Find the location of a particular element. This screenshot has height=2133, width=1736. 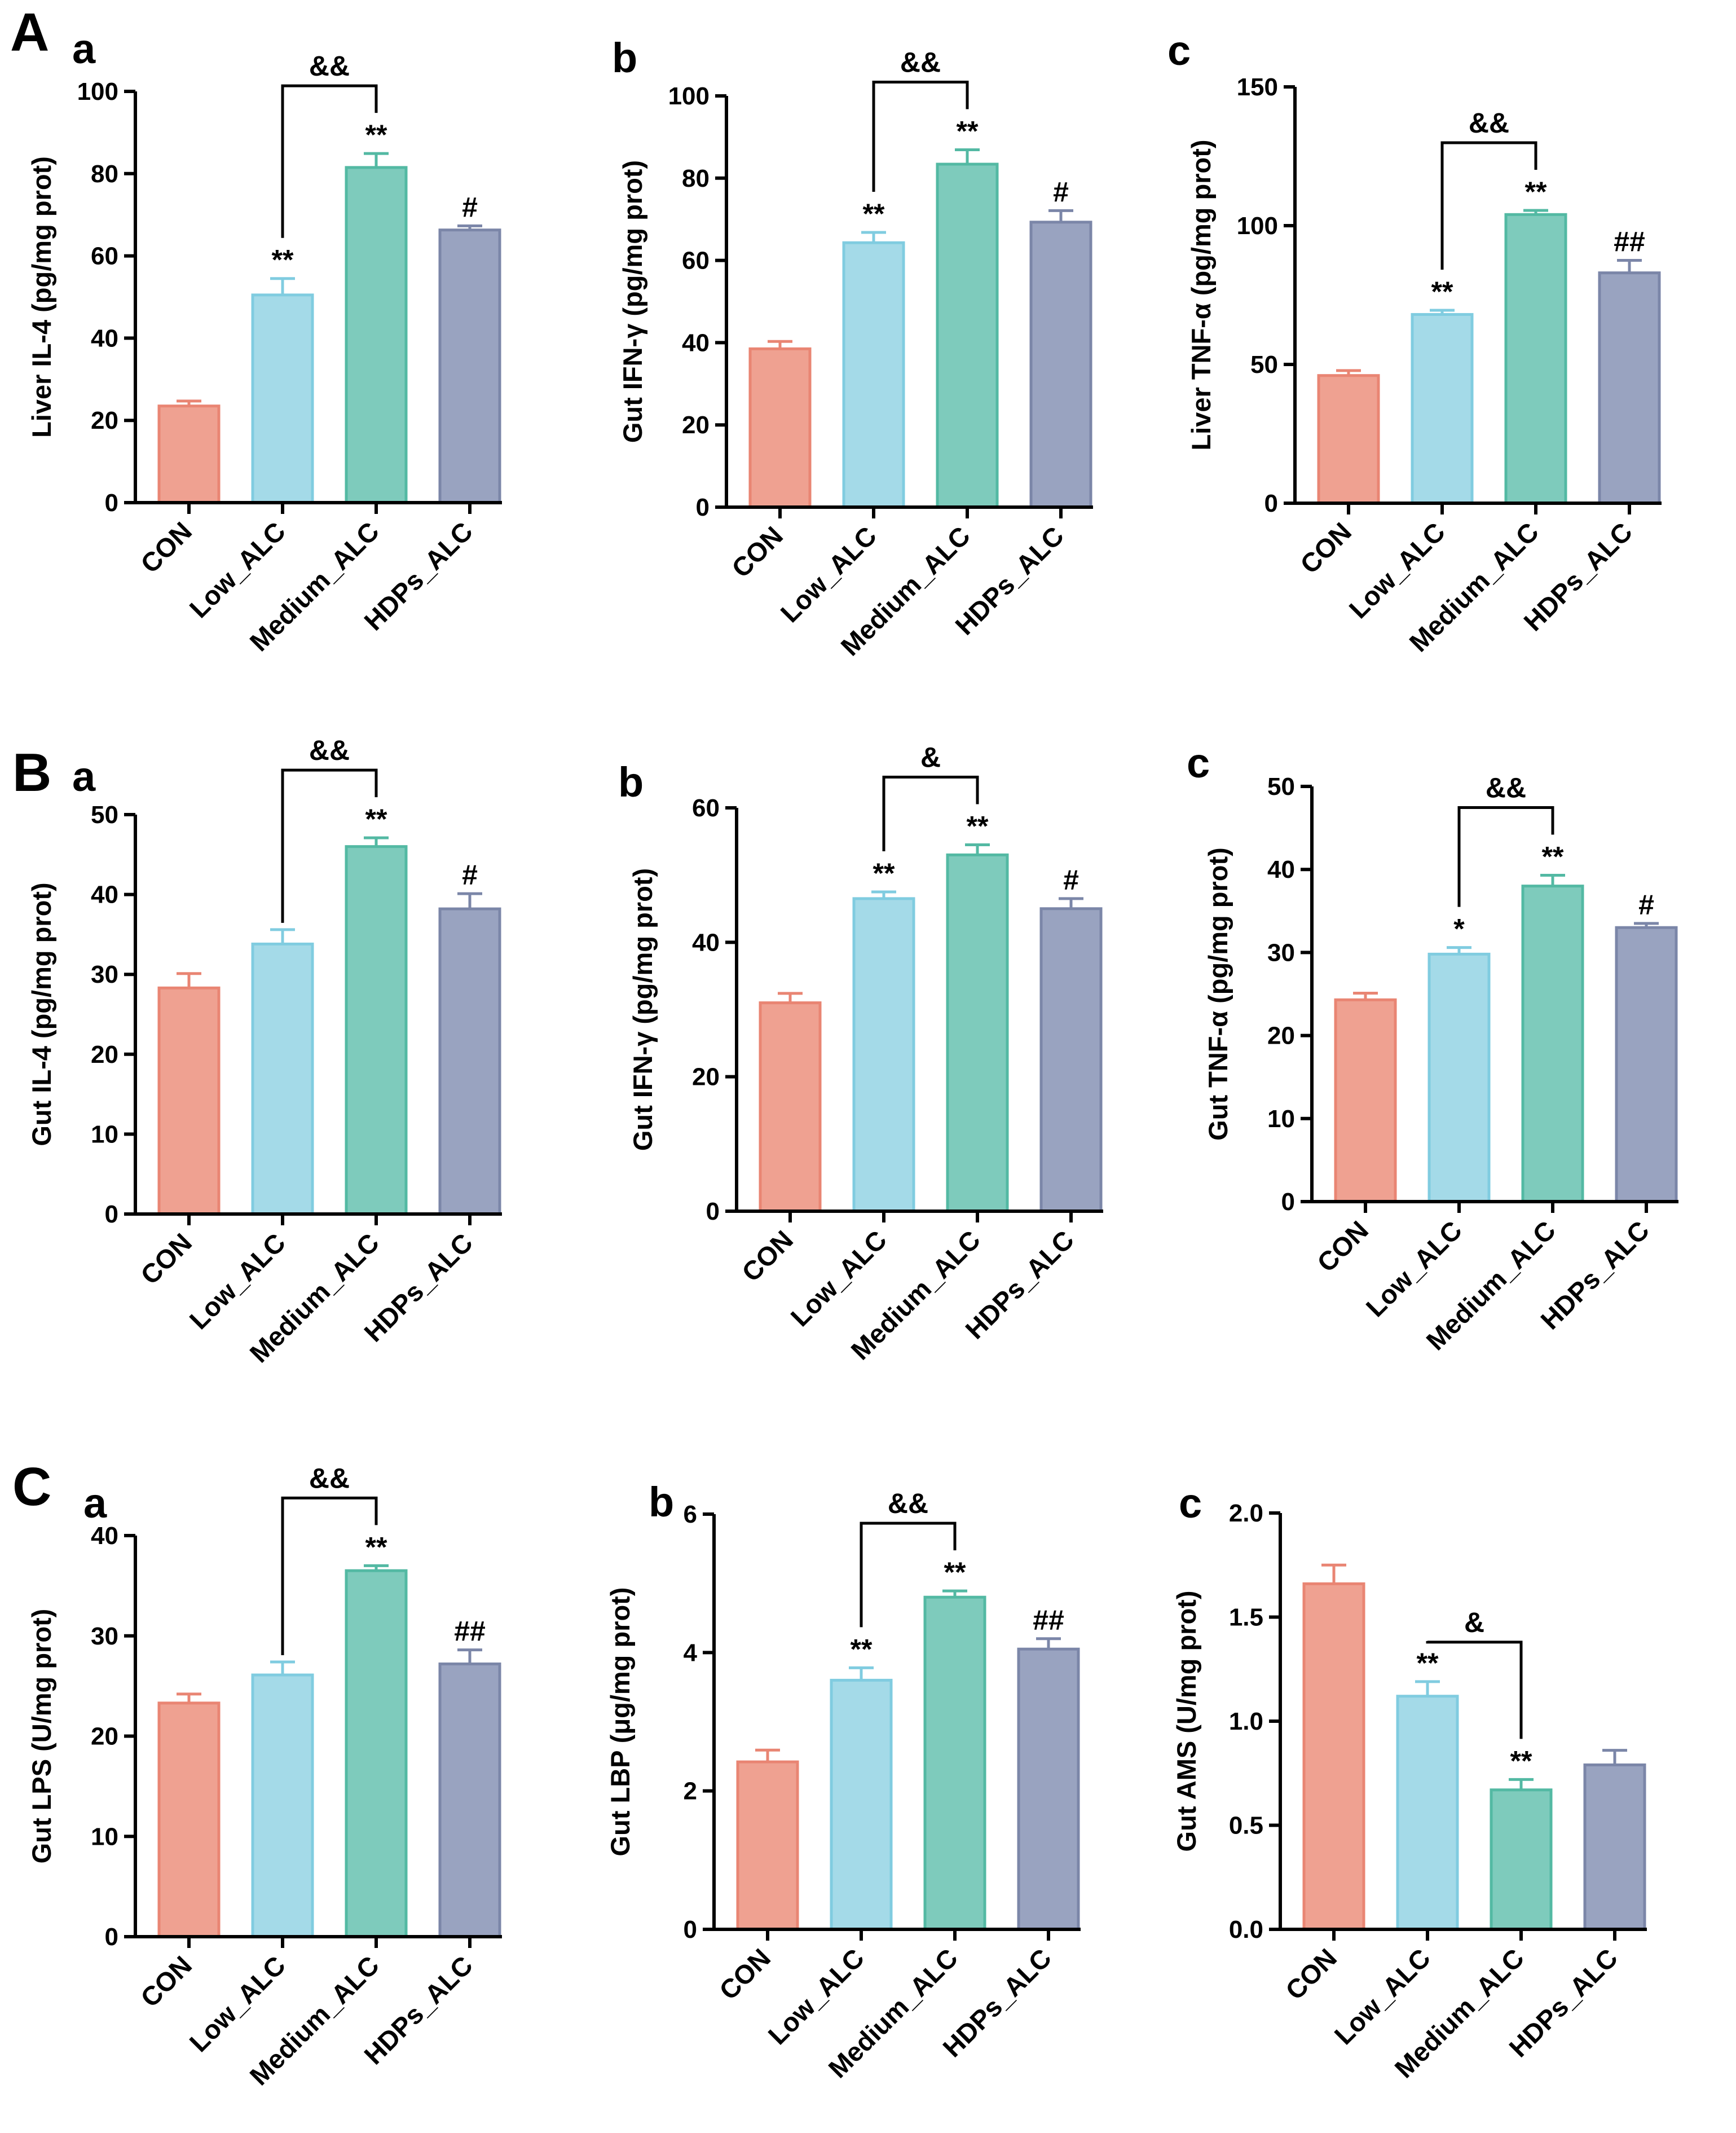

y-axis-title: Liver TNF-α (pg/mg prot) is located at coordinates (1201, 294).